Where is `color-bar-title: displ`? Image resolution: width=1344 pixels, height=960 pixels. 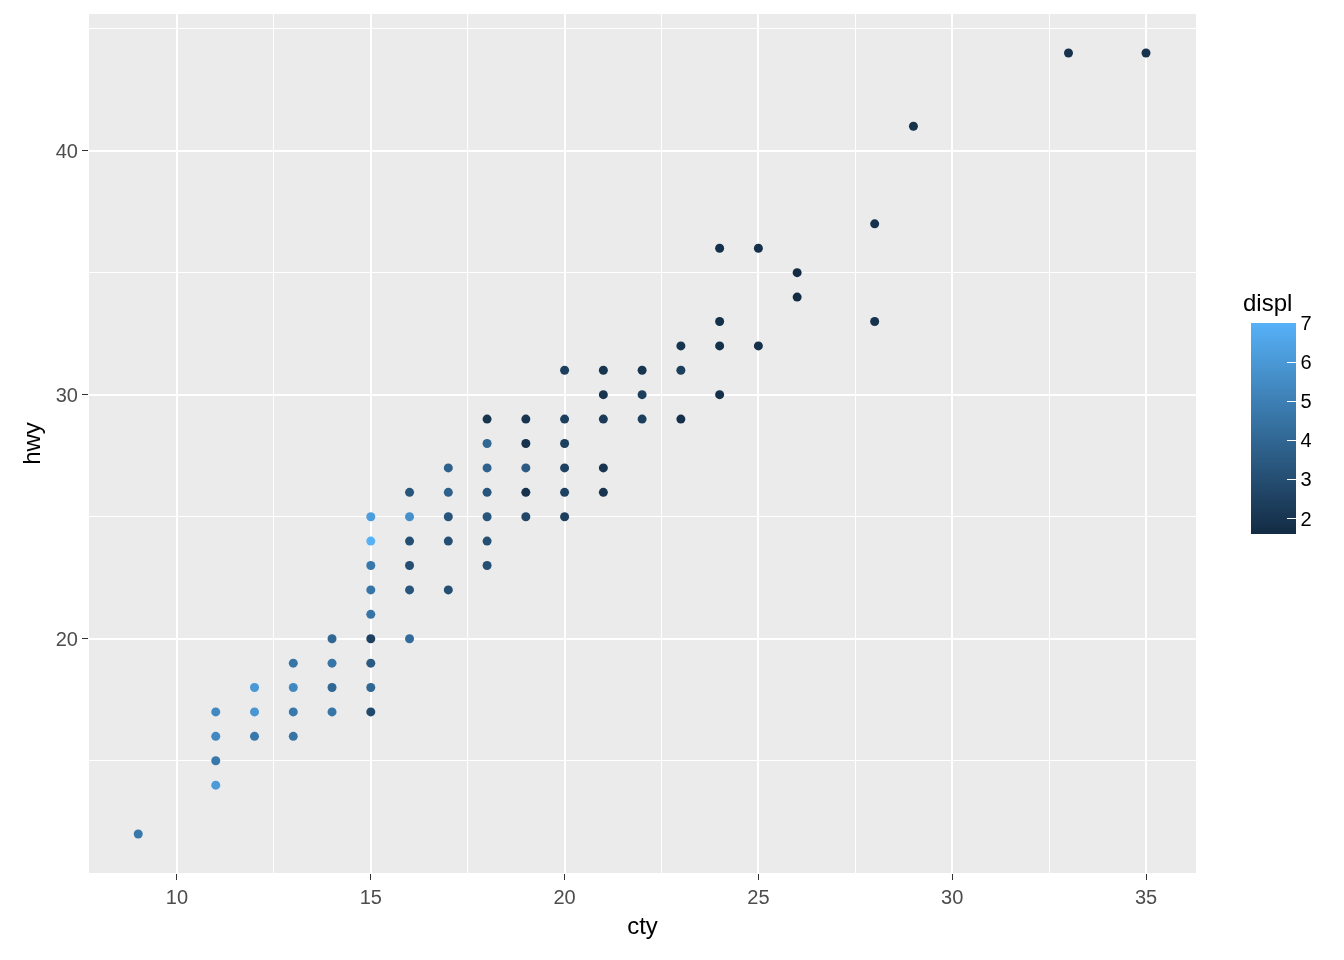
color-bar-title: displ is located at coordinates (1268, 302).